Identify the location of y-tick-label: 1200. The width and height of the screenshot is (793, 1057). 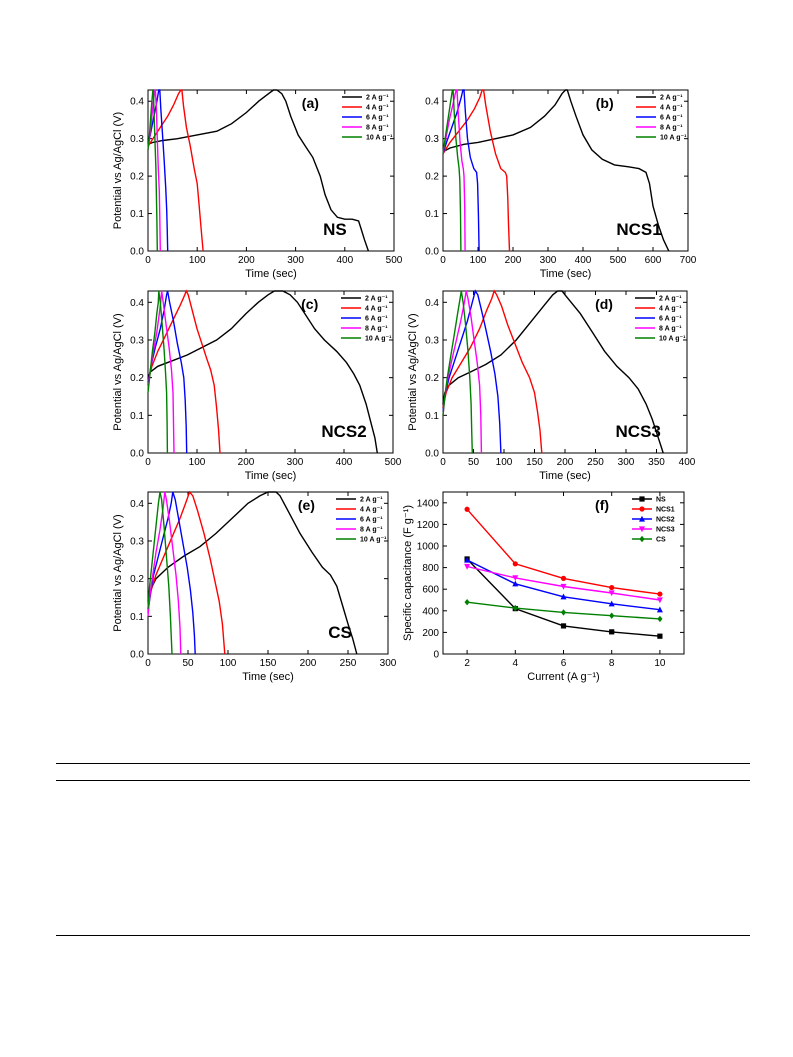
(428, 525).